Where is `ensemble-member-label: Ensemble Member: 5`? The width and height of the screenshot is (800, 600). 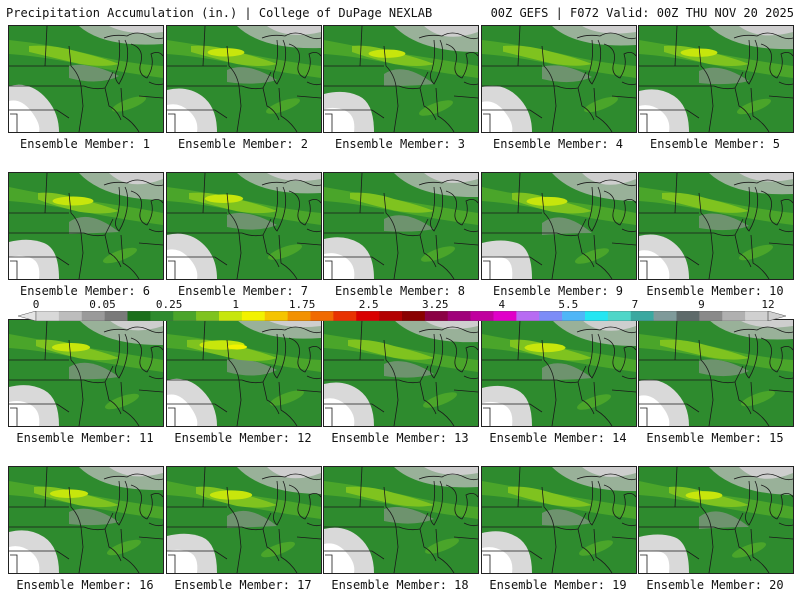 ensemble-member-label: Ensemble Member: 5 is located at coordinates (715, 144).